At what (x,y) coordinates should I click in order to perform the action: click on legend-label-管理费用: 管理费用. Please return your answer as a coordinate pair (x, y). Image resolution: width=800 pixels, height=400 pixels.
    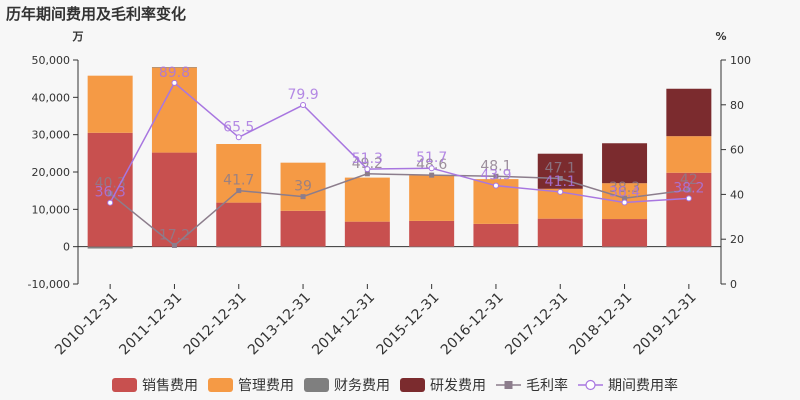
    Looking at the image, I should click on (266, 386).